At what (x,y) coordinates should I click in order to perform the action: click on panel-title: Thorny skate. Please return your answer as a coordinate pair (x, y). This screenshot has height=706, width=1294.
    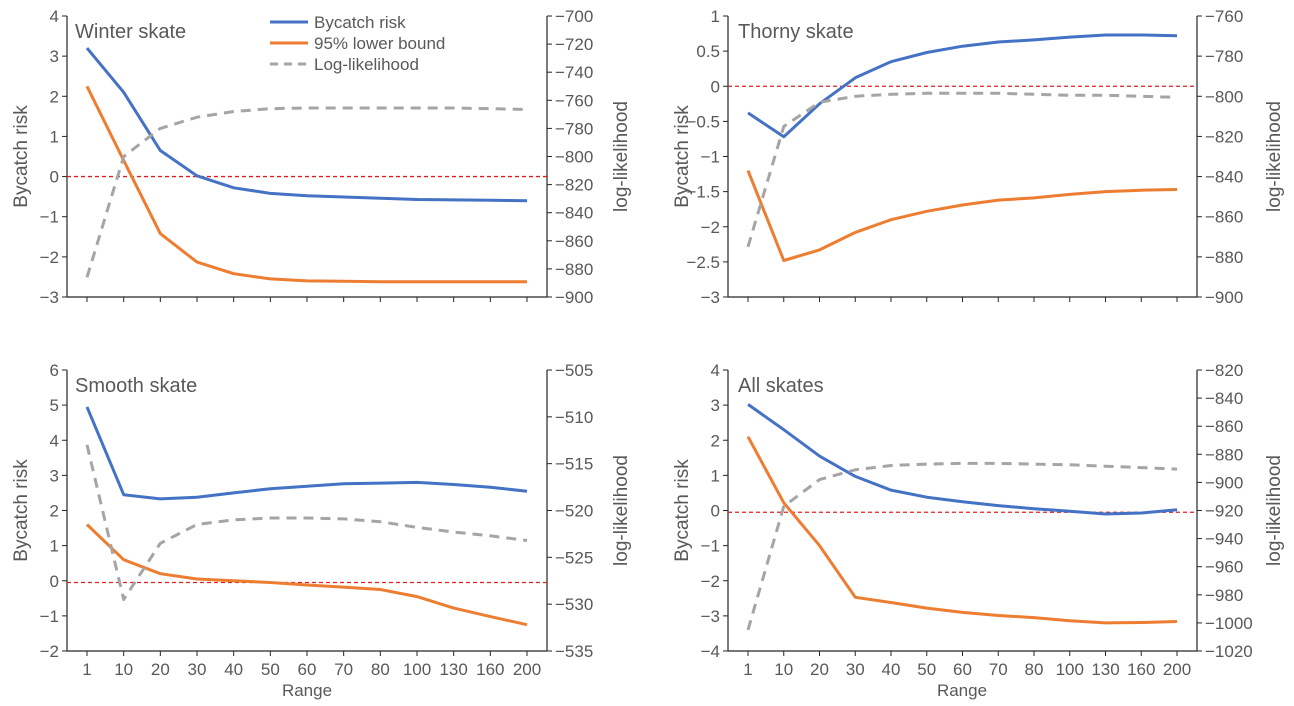
    Looking at the image, I should click on (796, 32).